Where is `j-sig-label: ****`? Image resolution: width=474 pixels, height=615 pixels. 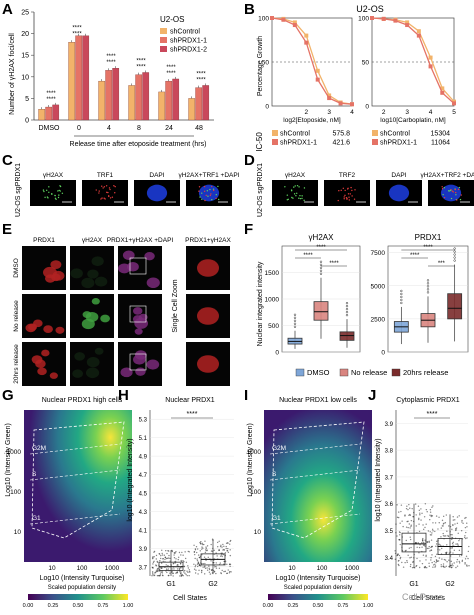 j-sig-label: **** is located at coordinates (432, 414).